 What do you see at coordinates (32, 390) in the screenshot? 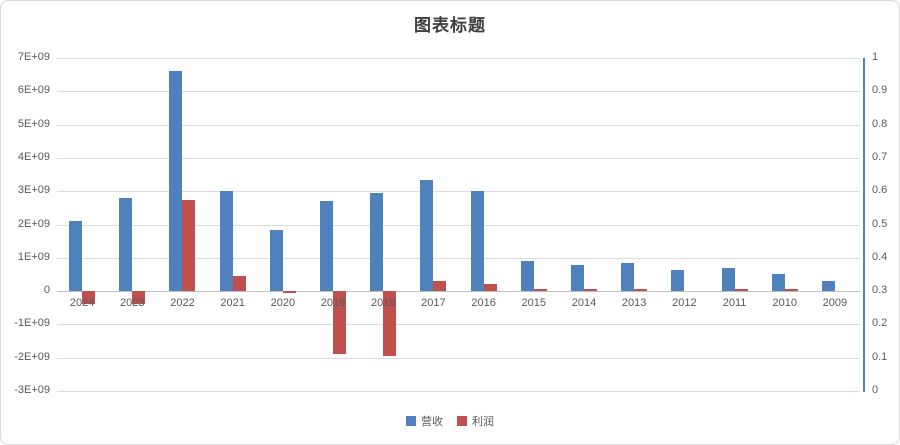
I see `left-axis-tick: -3E+09` at bounding box center [32, 390].